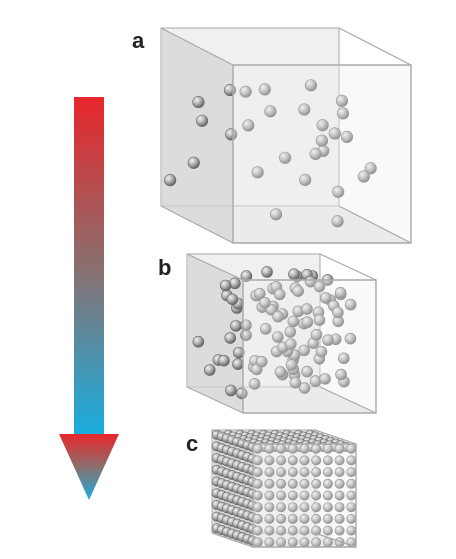  Describe the element at coordinates (89, 298) in the screenshot. I see `cooling-arrow` at that location.